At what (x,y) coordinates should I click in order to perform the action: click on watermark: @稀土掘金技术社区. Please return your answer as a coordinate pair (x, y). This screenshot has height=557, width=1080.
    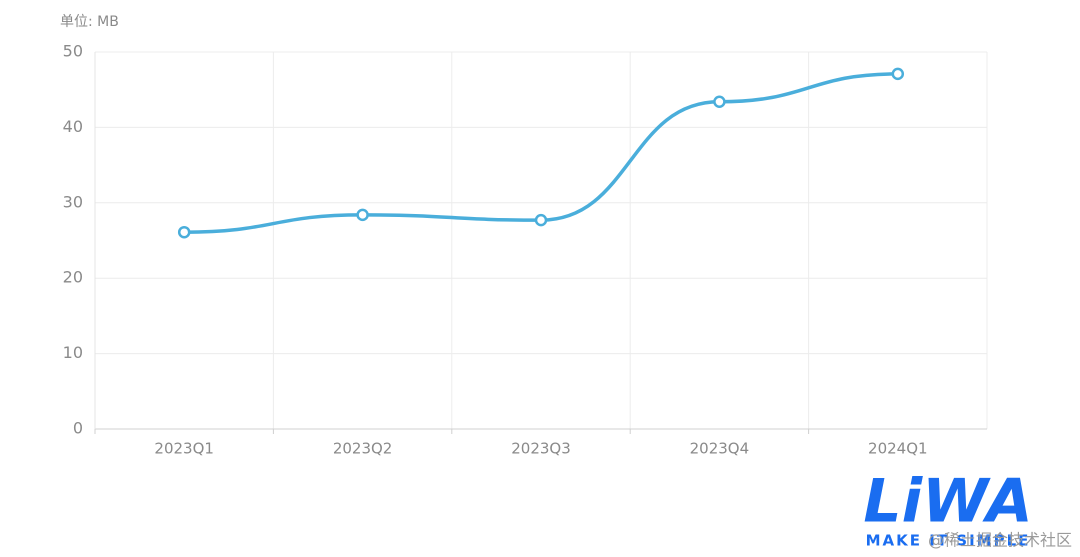
    Looking at the image, I should click on (1000, 540).